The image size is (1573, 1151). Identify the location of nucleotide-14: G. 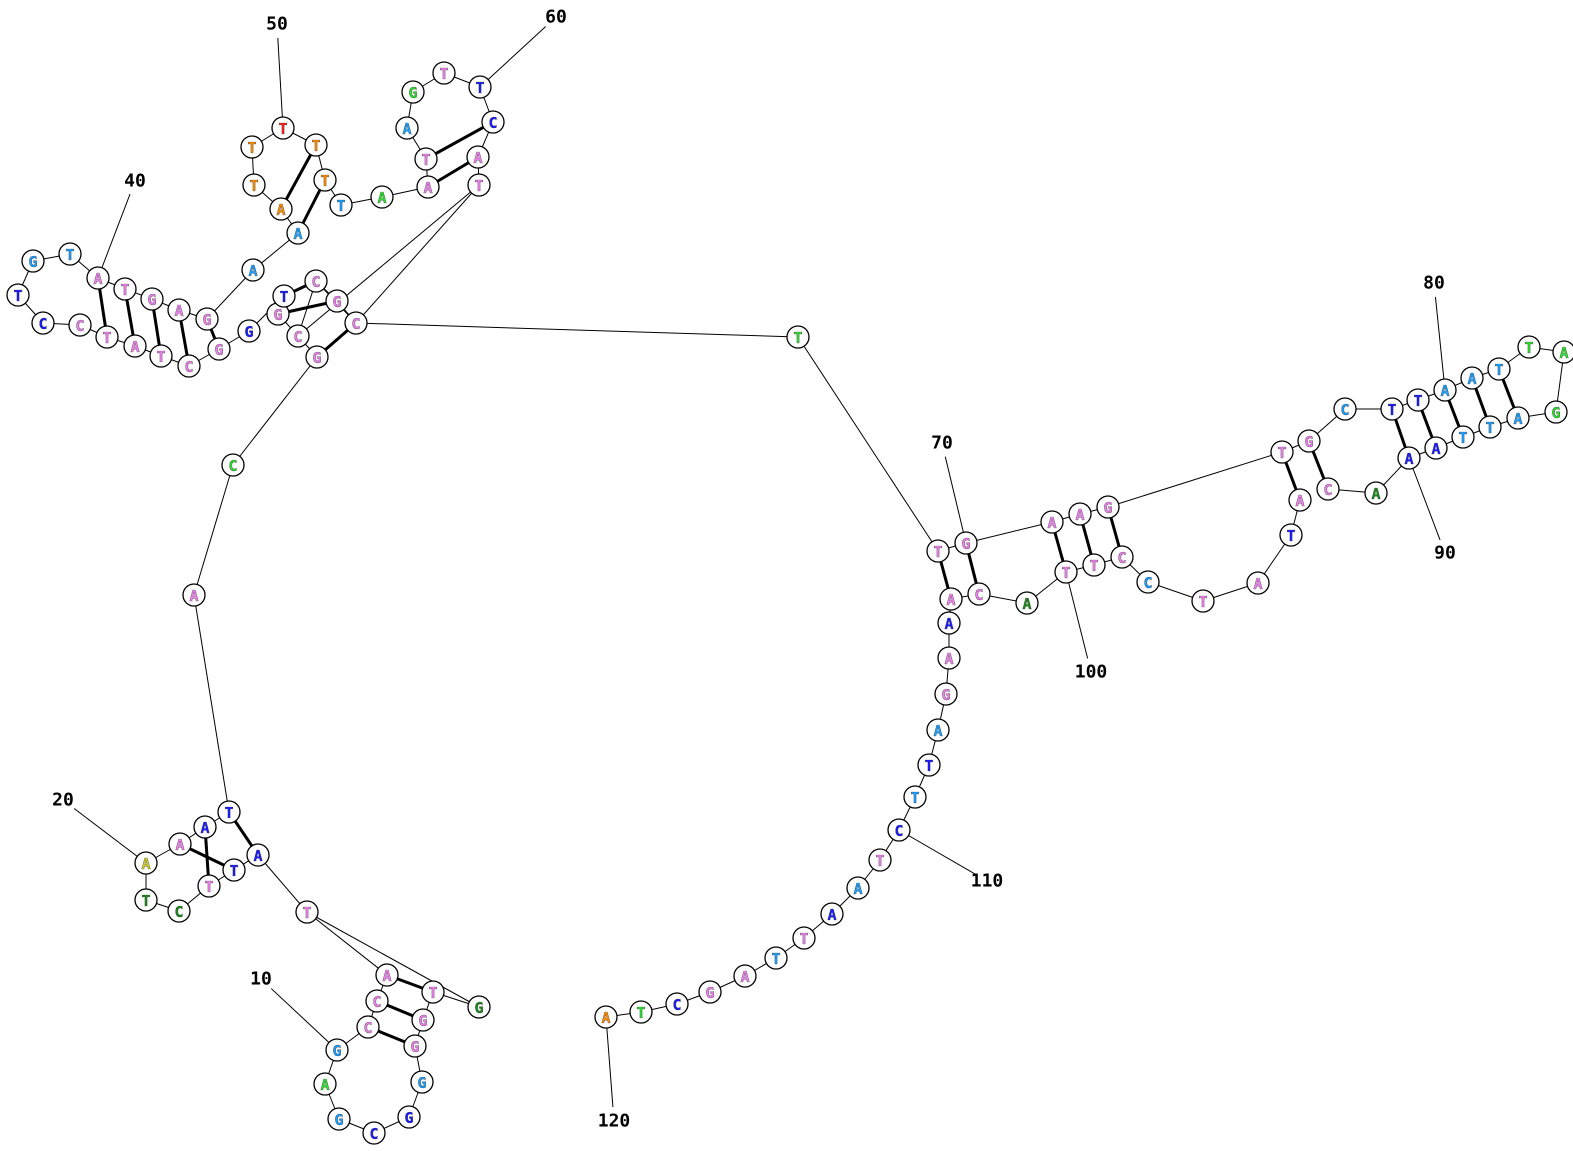
(479, 1007).